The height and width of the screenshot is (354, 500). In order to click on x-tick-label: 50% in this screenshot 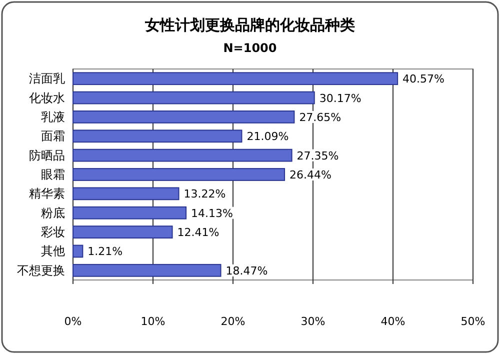, I will do `click(473, 321)`.